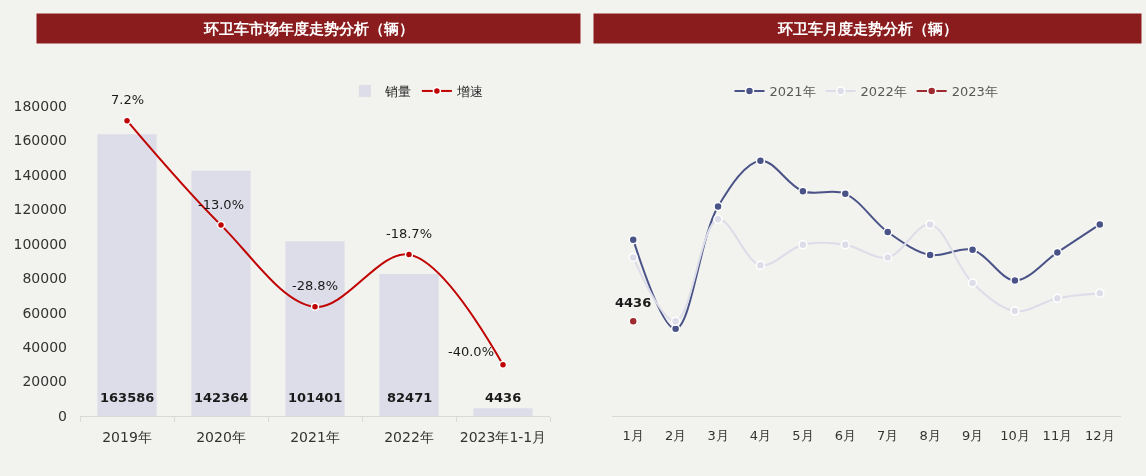 This screenshot has width=1146, height=476. Describe the element at coordinates (40, 174) in the screenshot. I see `y-tick-label: 140000` at that location.